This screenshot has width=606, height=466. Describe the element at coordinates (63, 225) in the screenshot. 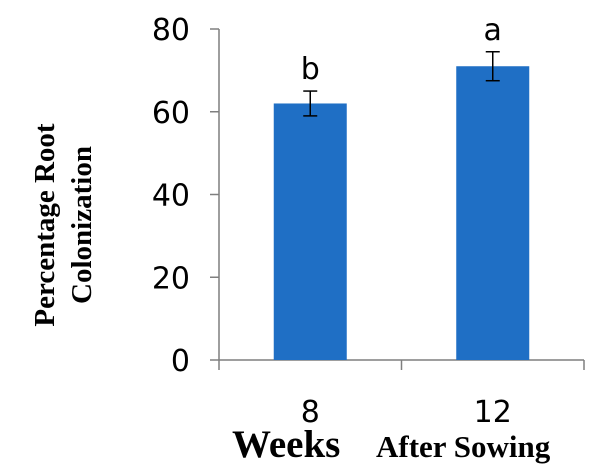

I see `y-axis-title: Percentage Root Colonization` at that location.